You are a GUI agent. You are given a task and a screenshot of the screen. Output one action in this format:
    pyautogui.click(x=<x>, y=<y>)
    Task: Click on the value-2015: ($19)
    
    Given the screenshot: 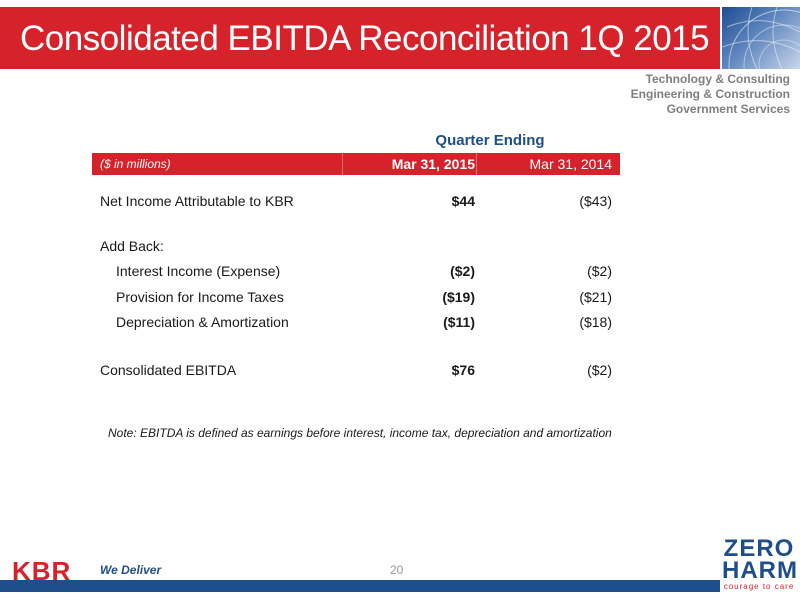 What is the action you would take?
    pyautogui.click(x=458, y=297)
    